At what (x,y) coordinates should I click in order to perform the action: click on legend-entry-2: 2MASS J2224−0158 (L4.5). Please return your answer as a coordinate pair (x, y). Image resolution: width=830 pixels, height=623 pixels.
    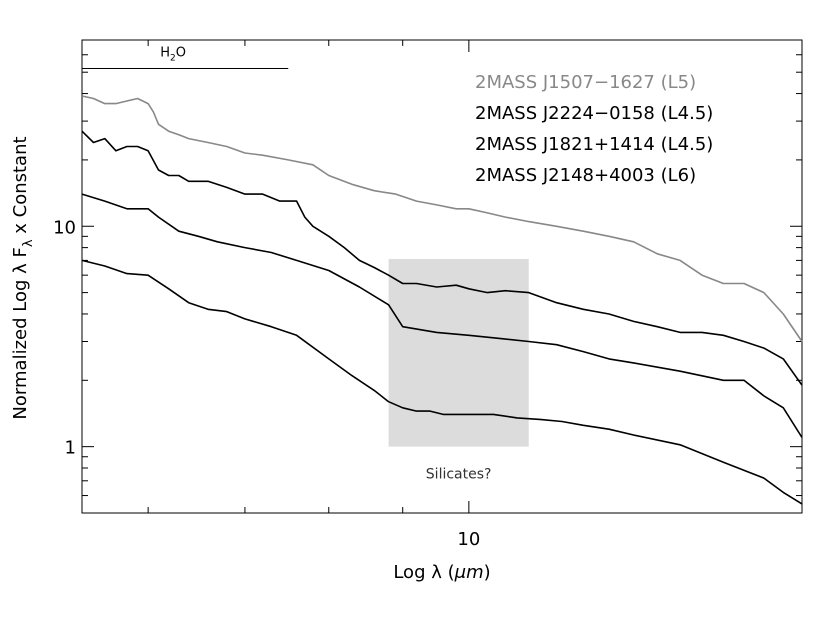
    Looking at the image, I should click on (594, 113).